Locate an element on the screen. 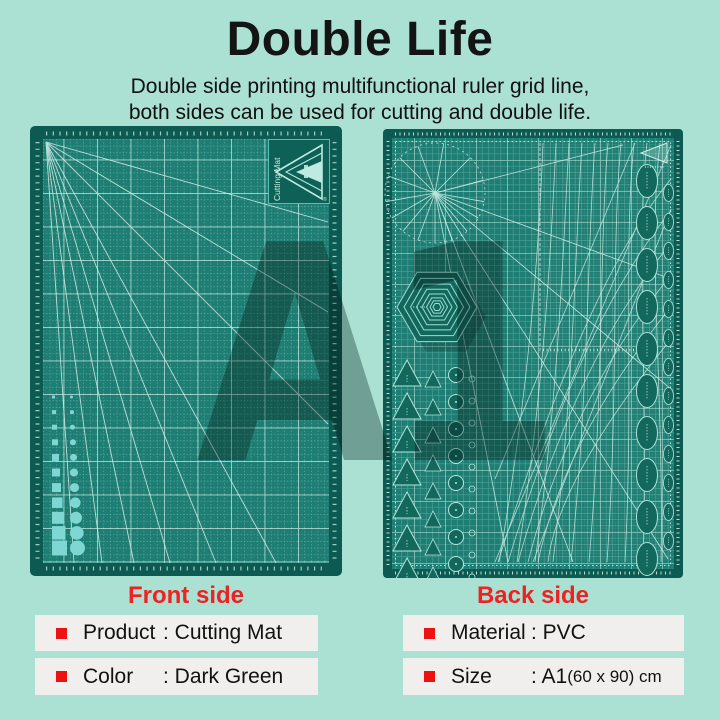 The width and height of the screenshot is (720, 720). info-row-size: Size : A1 (60 x 90) cm is located at coordinates (543, 676).